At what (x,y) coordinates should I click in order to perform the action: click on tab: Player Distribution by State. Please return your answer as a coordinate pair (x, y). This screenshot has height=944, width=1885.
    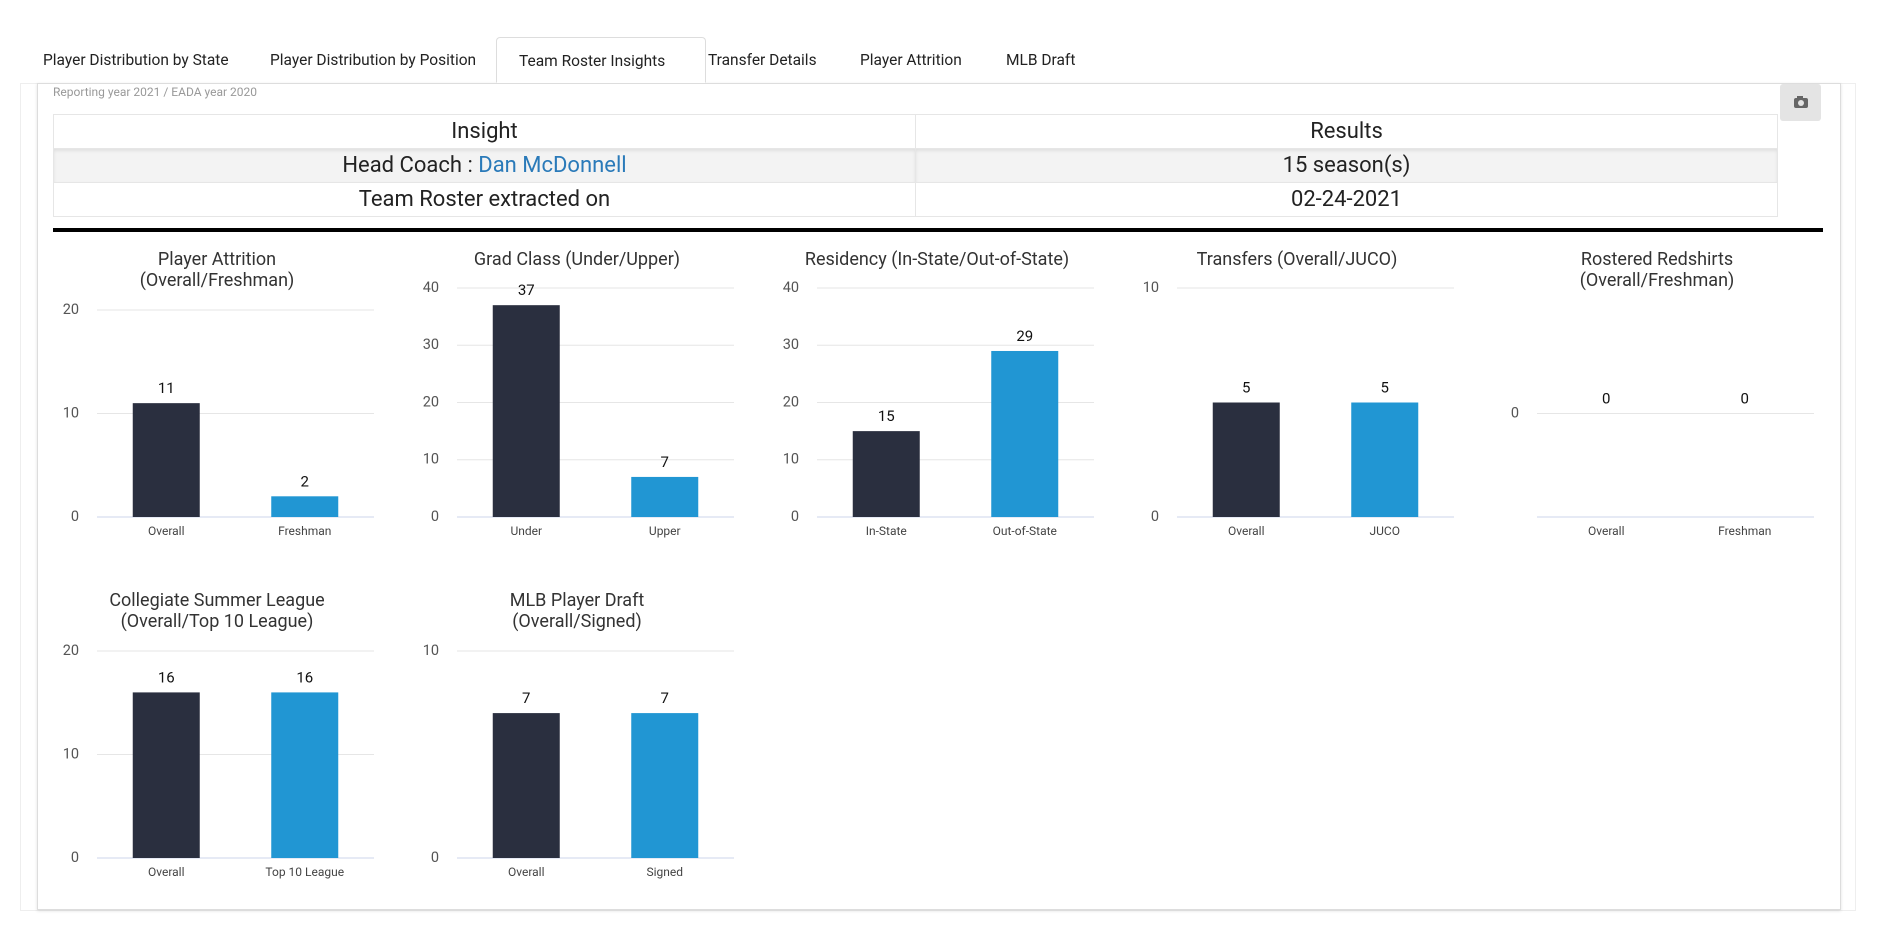
    Looking at the image, I should click on (136, 60).